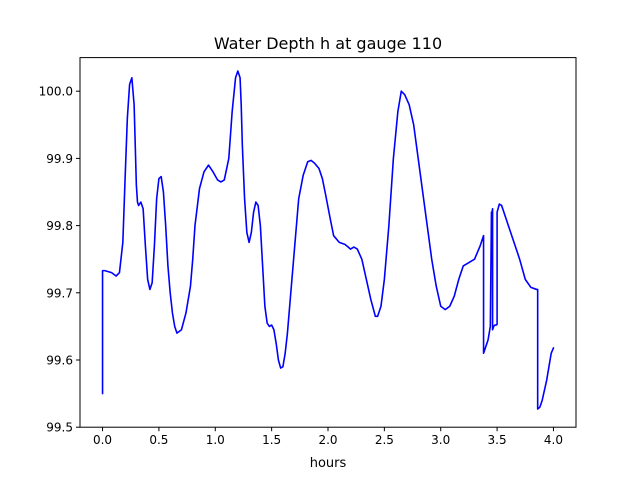 The width and height of the screenshot is (640, 480). Describe the element at coordinates (215, 440) in the screenshot. I see `x-tick-label: 1.0` at that location.